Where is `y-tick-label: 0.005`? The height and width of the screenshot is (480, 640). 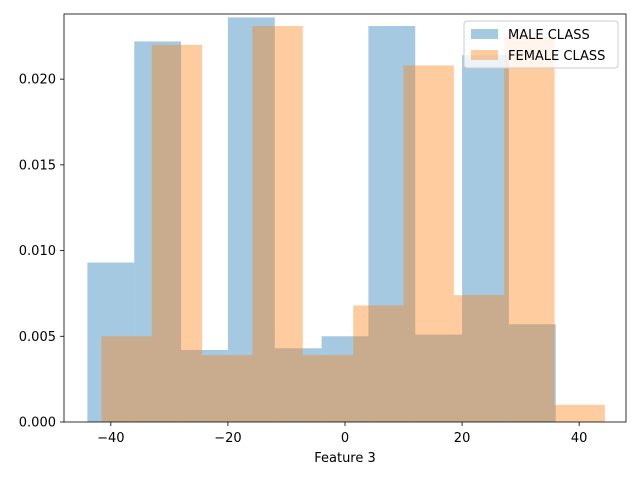
y-tick-label: 0.005 is located at coordinates (37, 337).